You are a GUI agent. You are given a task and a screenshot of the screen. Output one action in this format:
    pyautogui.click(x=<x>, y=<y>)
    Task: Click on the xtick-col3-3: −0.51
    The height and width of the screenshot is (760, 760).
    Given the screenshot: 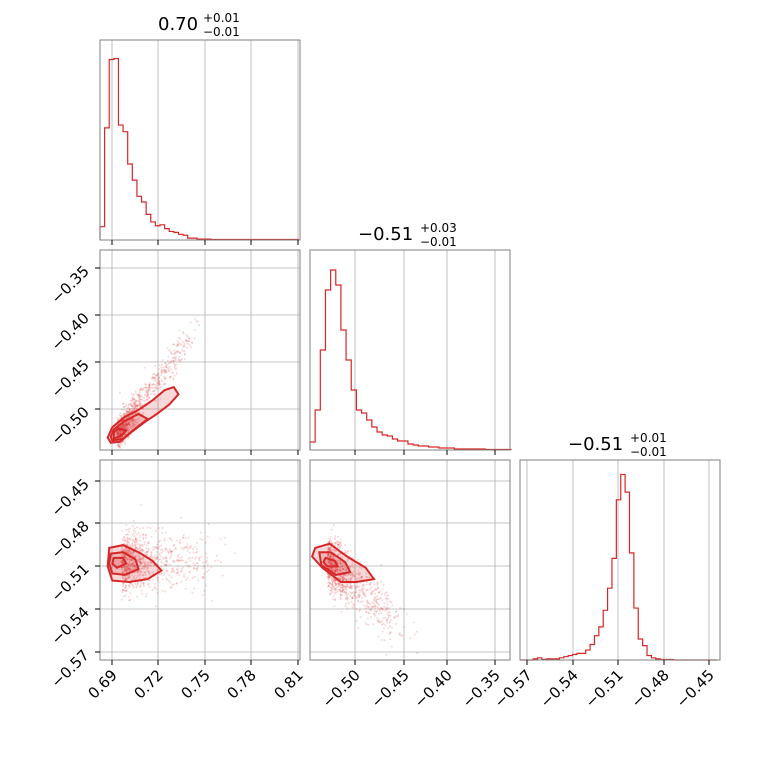 What is the action you would take?
    pyautogui.click(x=604, y=688)
    